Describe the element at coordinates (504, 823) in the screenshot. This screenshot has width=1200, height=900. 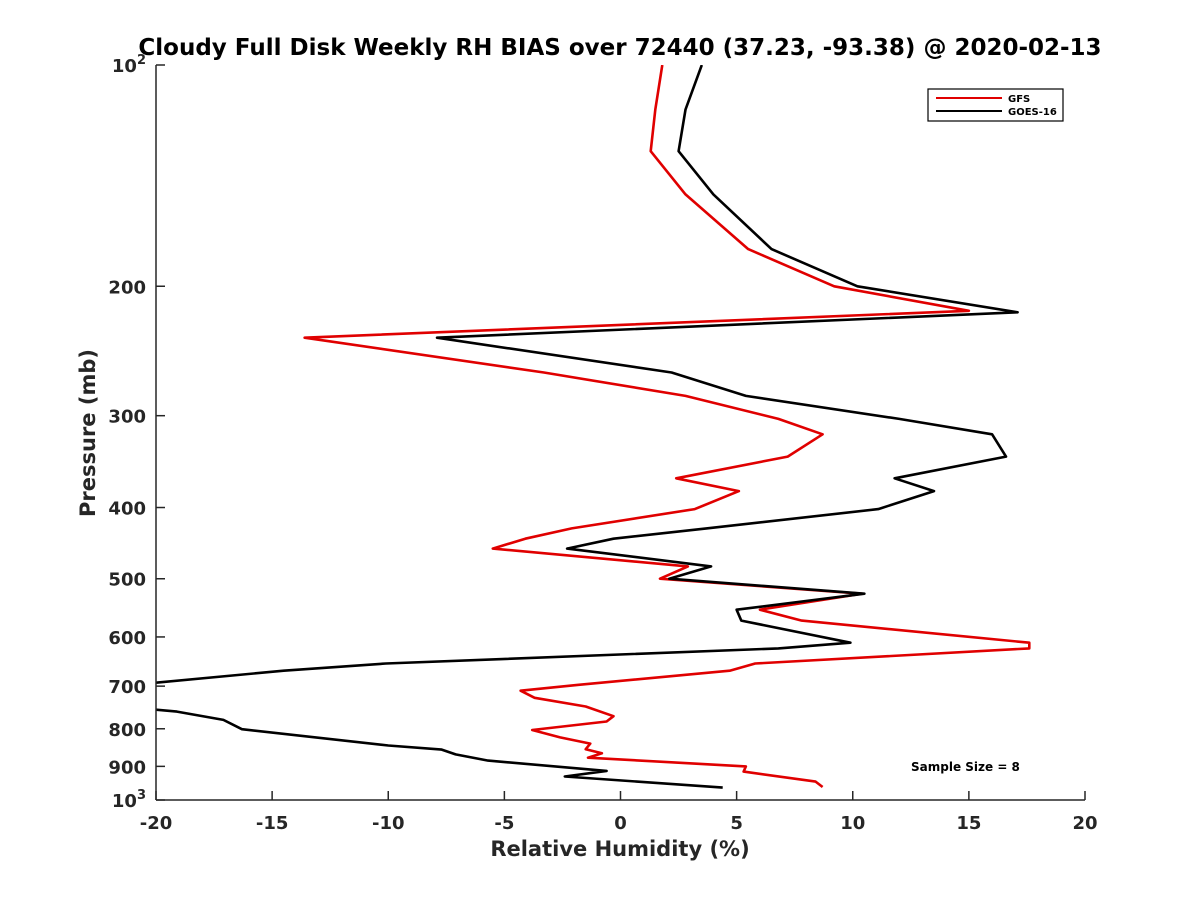
I see `x-tick-label: -5` at that location.